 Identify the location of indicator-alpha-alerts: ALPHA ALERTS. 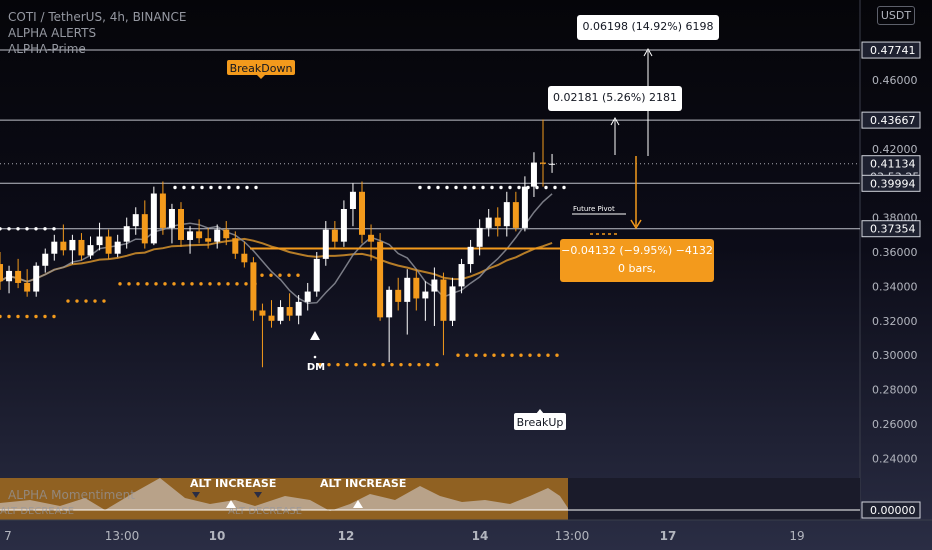
(52, 33).